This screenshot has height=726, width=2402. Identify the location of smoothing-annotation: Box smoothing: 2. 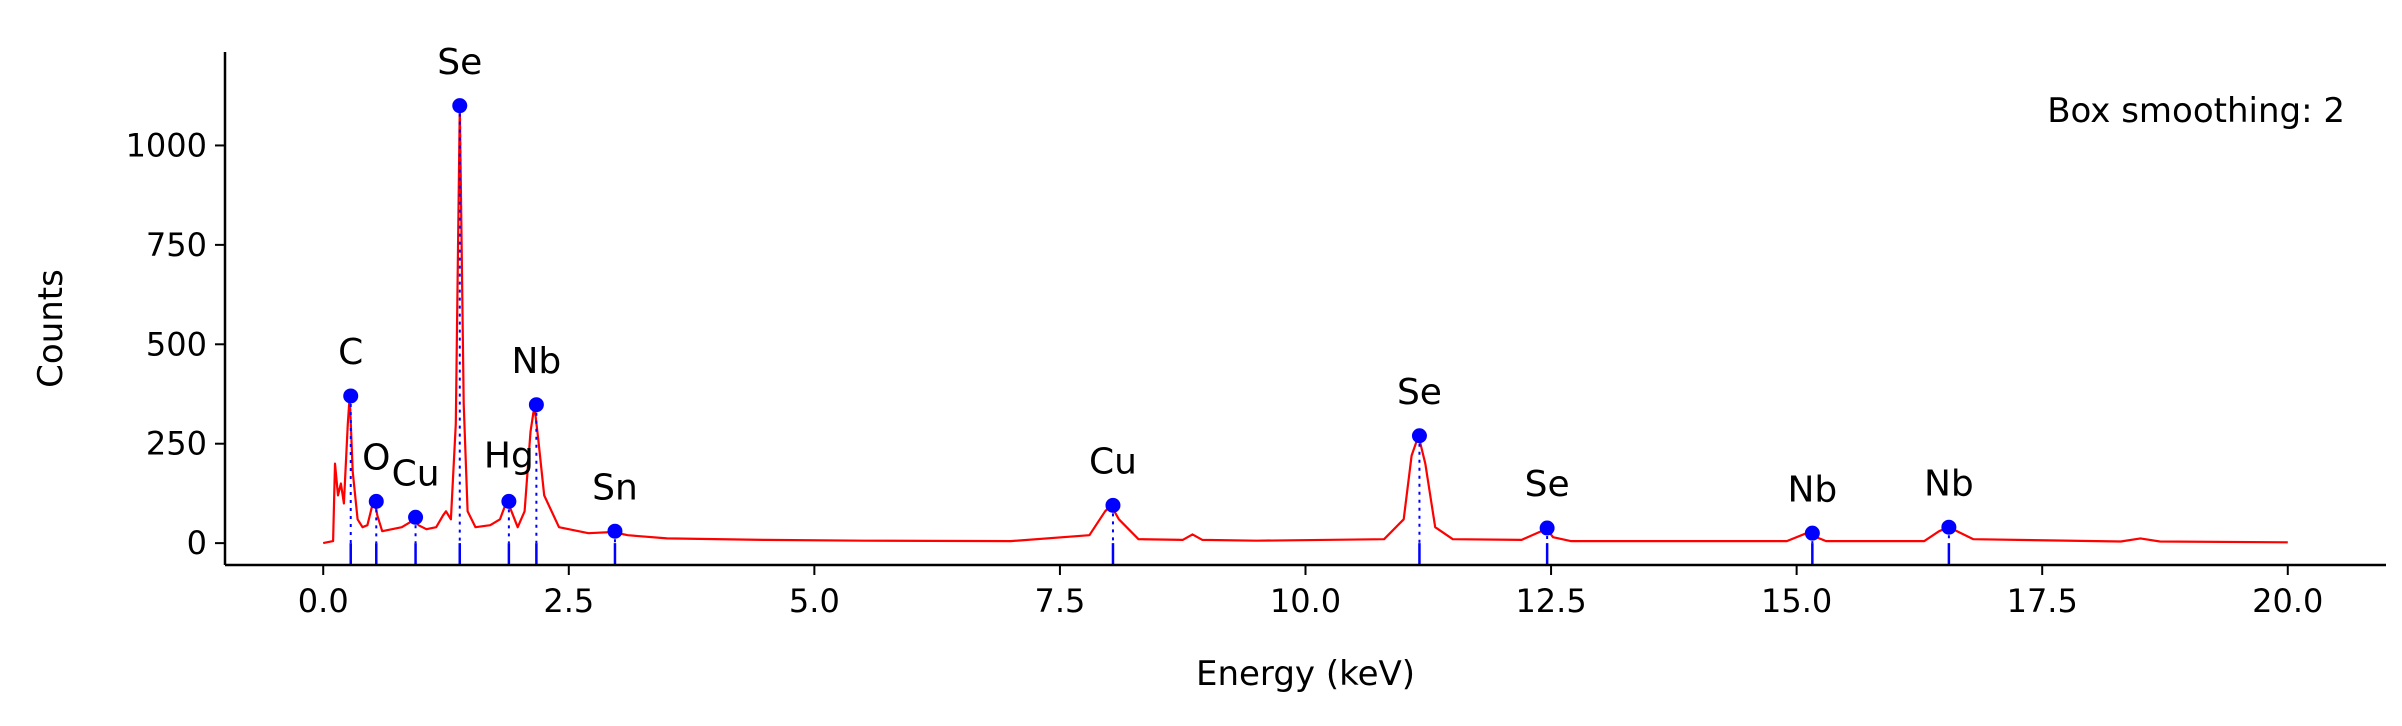
(2196, 111).